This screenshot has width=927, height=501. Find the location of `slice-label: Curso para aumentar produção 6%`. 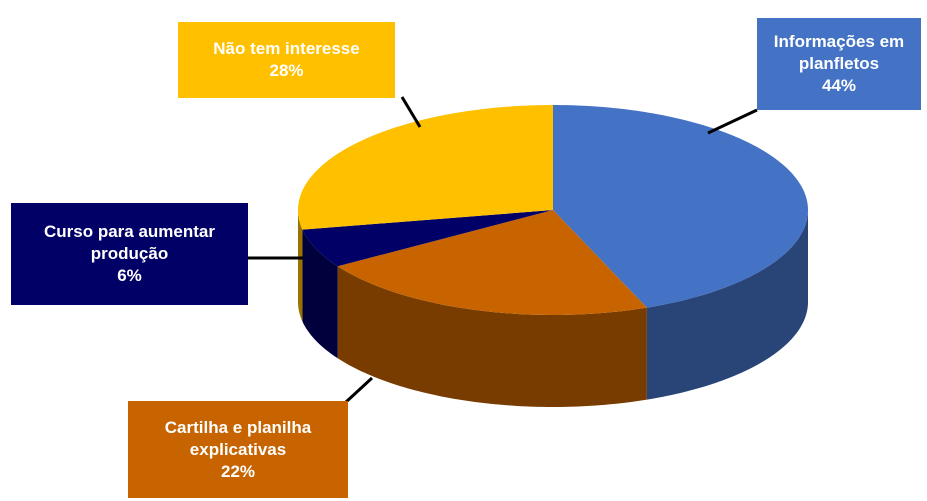

slice-label: Curso para aumentar produção 6% is located at coordinates (129, 254).